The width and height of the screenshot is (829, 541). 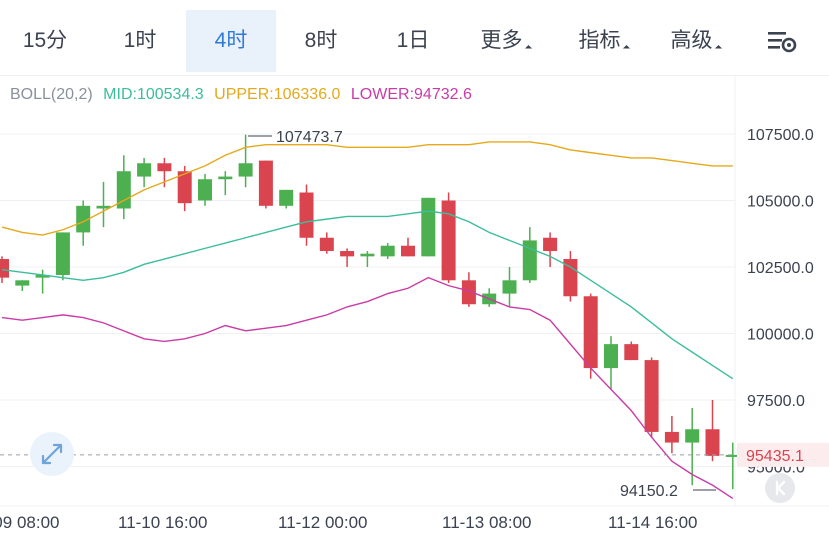 I want to click on tab-0: 15分, so click(x=45, y=41).